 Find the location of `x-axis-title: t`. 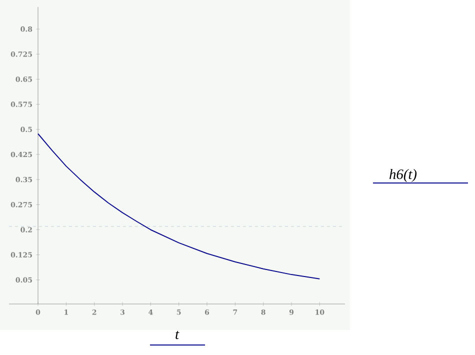

x-axis-title: t is located at coordinates (178, 335).